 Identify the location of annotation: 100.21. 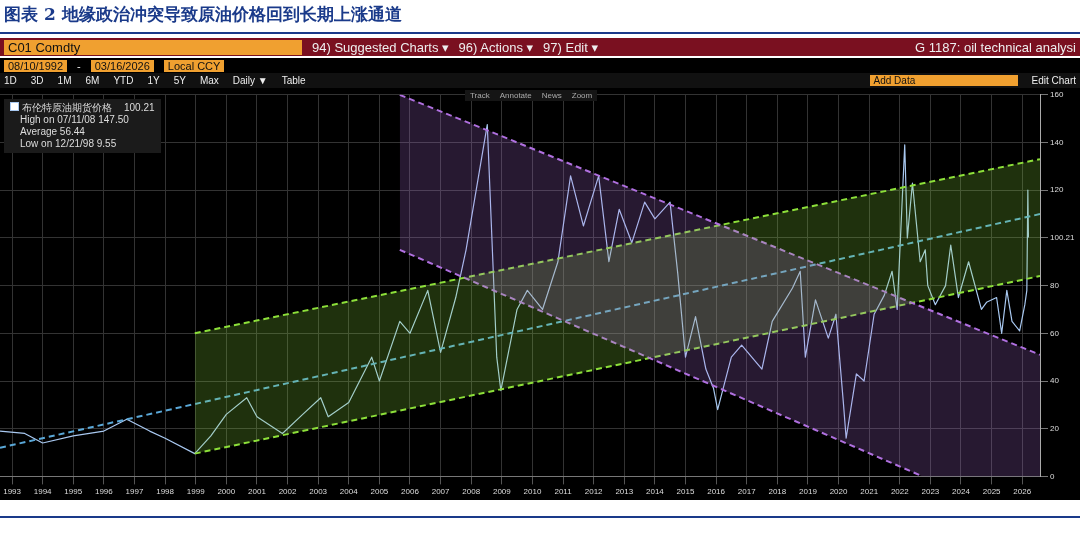
(139, 107).